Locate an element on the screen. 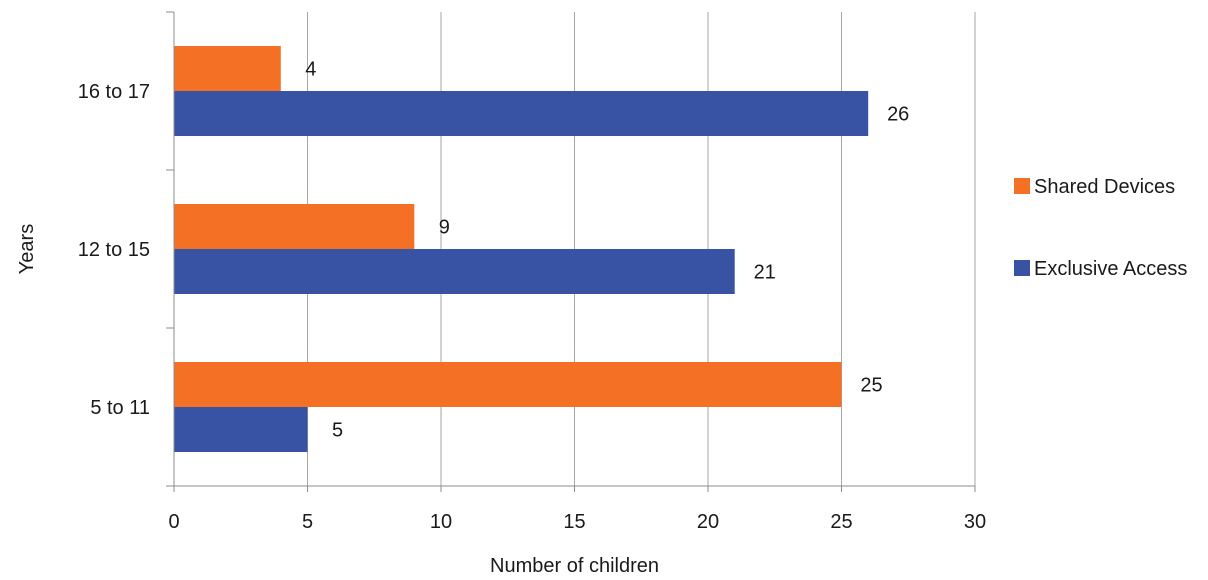 The height and width of the screenshot is (580, 1208). x-tick-label: 20 is located at coordinates (708, 522).